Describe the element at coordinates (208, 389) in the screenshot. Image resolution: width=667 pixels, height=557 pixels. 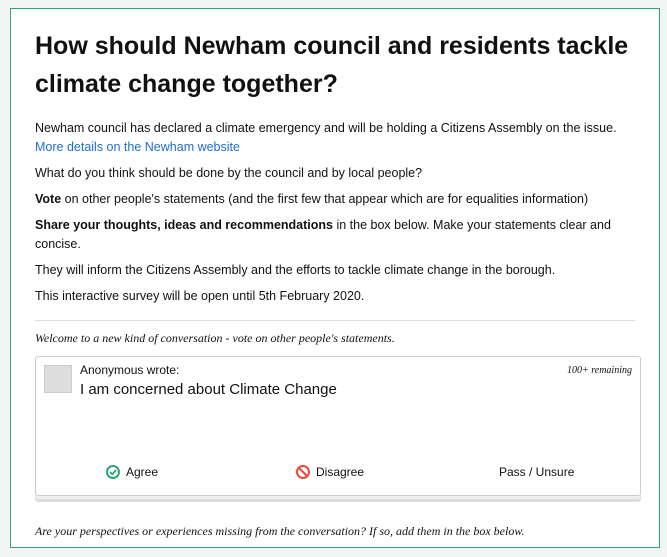
I see `statement: I am concerned about Climate Change` at that location.